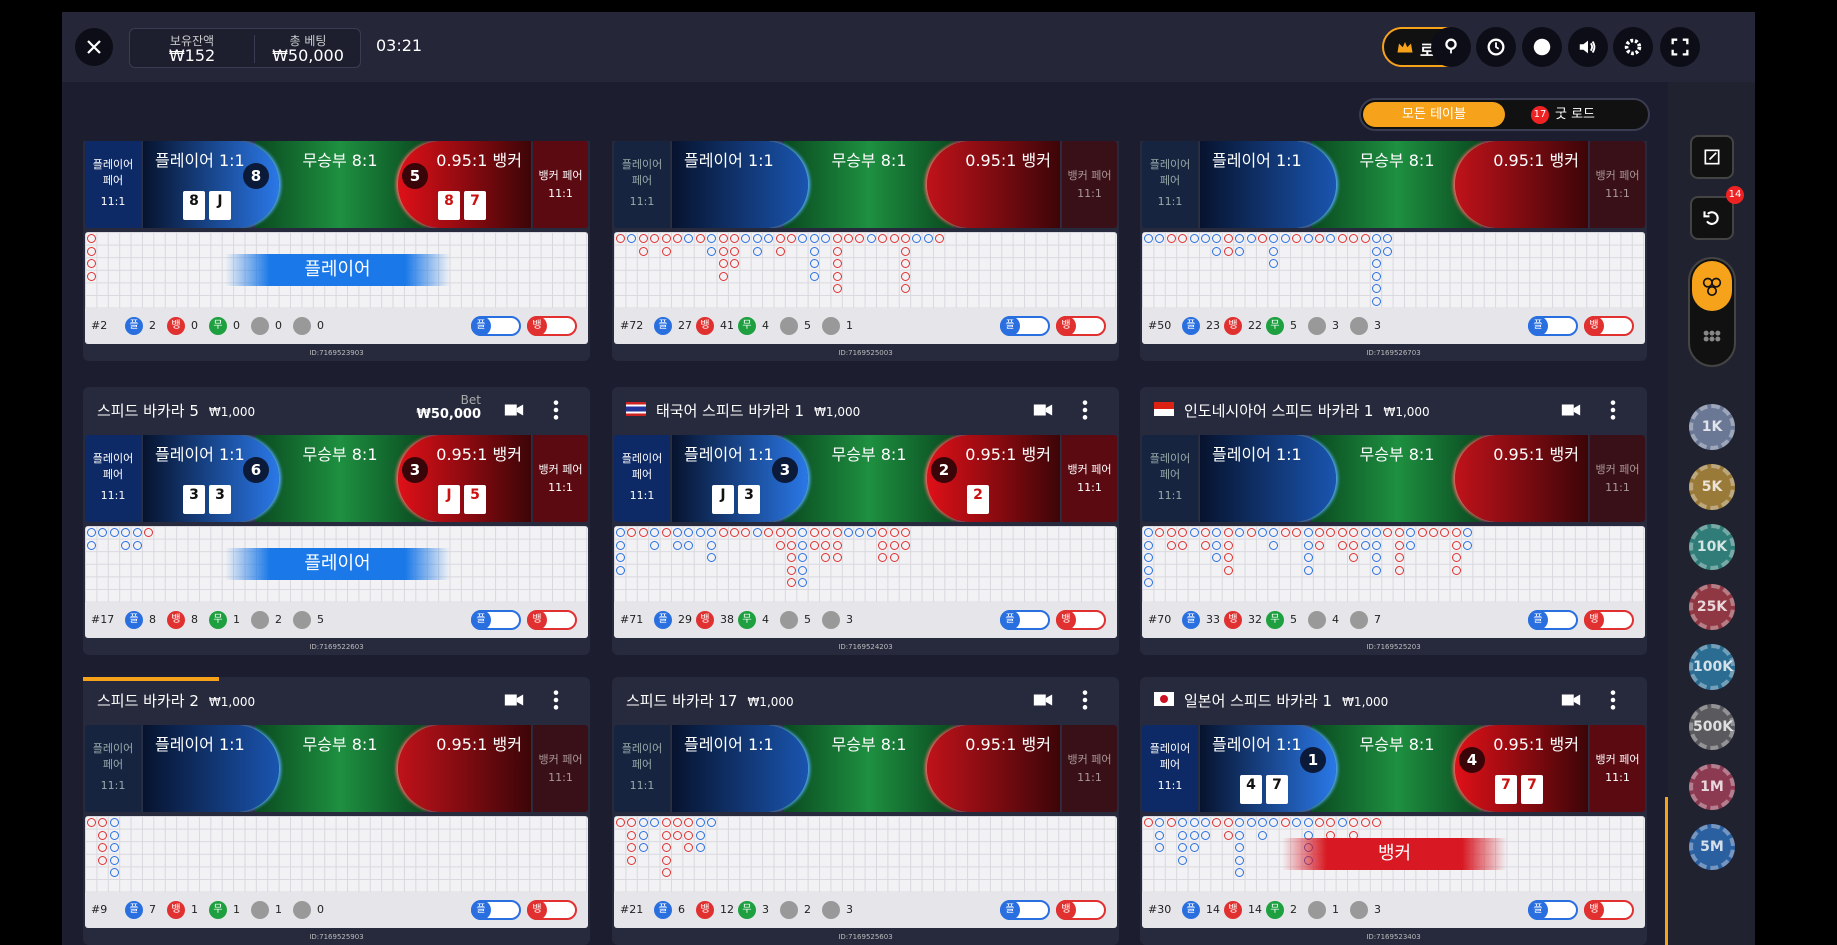 This screenshot has width=1837, height=945. Describe the element at coordinates (1578, 114) in the screenshot. I see `tab-good-road: 17 굿 로드` at that location.